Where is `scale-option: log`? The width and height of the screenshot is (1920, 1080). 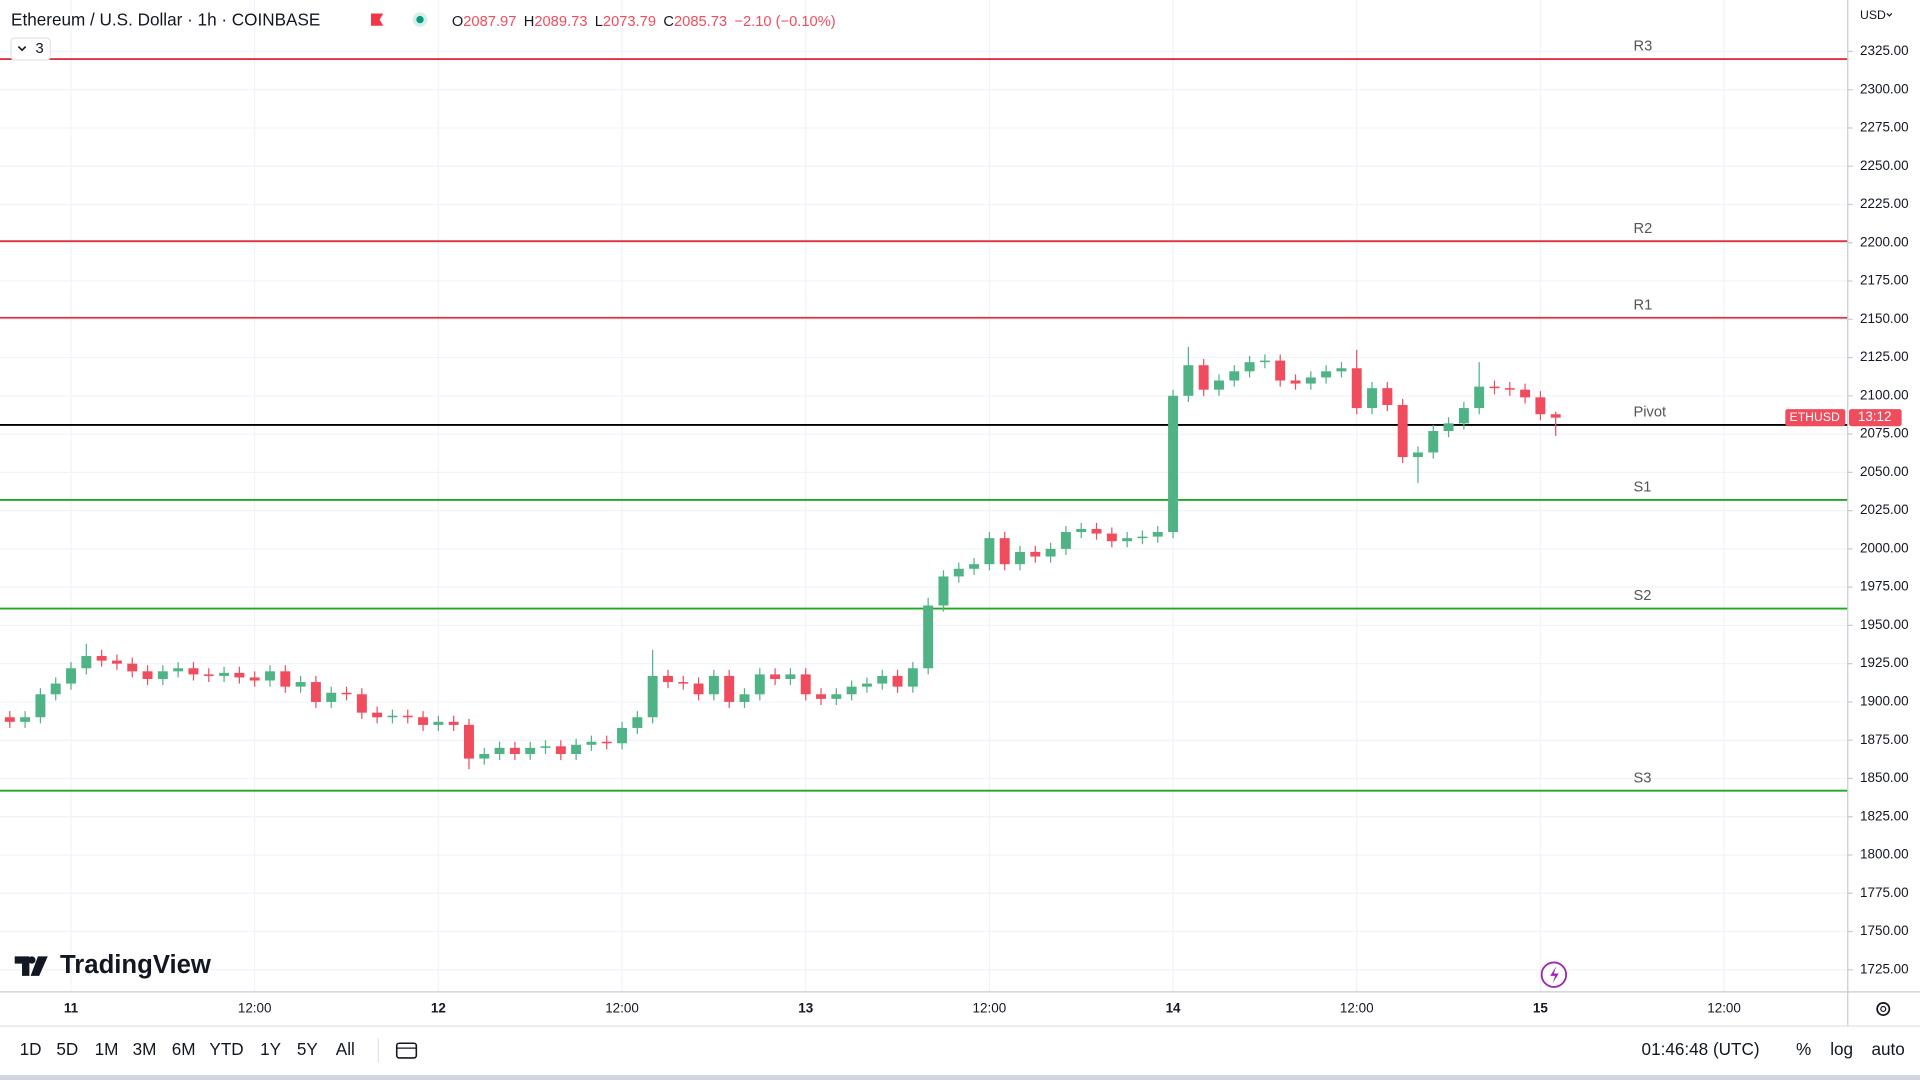 scale-option: log is located at coordinates (1841, 1049).